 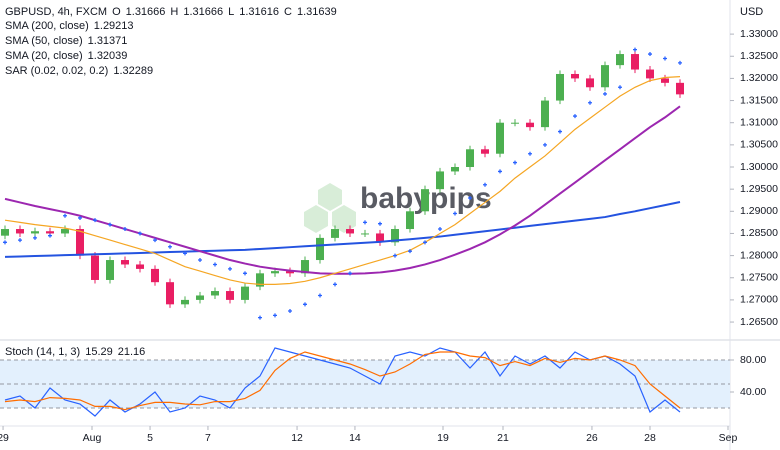 What do you see at coordinates (759, 78) in the screenshot?
I see `y-tick-label: 1.32000` at bounding box center [759, 78].